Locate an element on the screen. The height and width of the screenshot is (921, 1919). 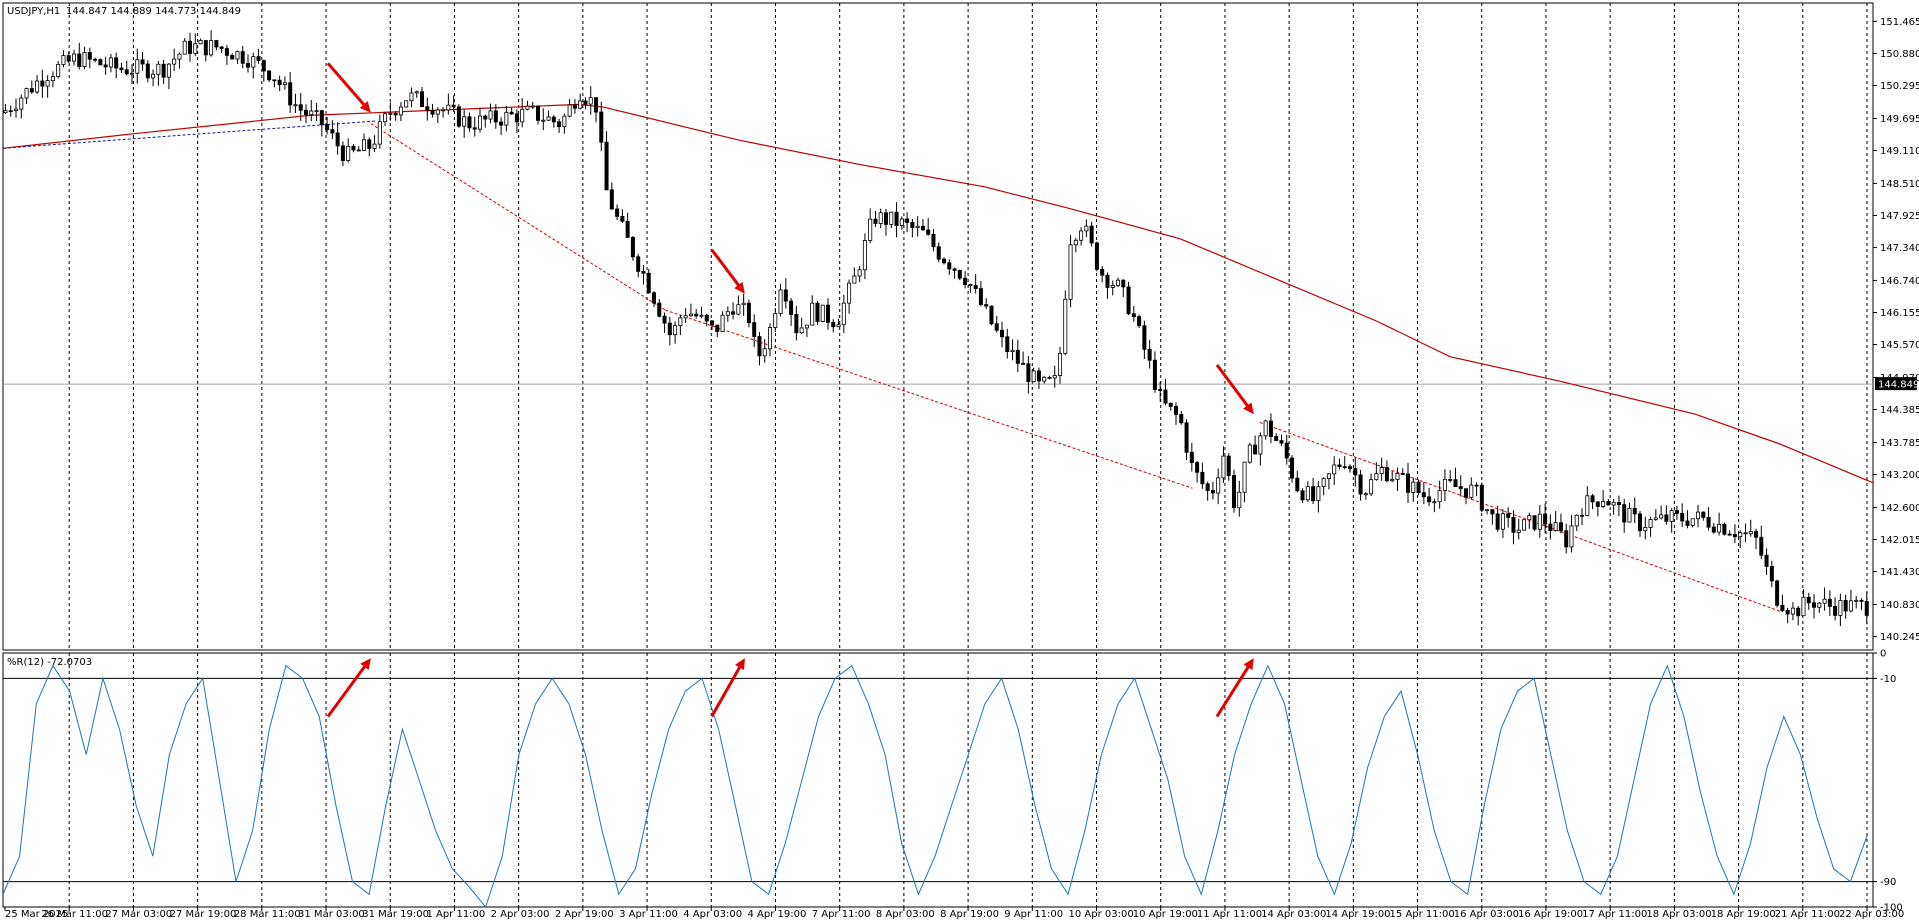
trend-line is located at coordinates (518, 217).